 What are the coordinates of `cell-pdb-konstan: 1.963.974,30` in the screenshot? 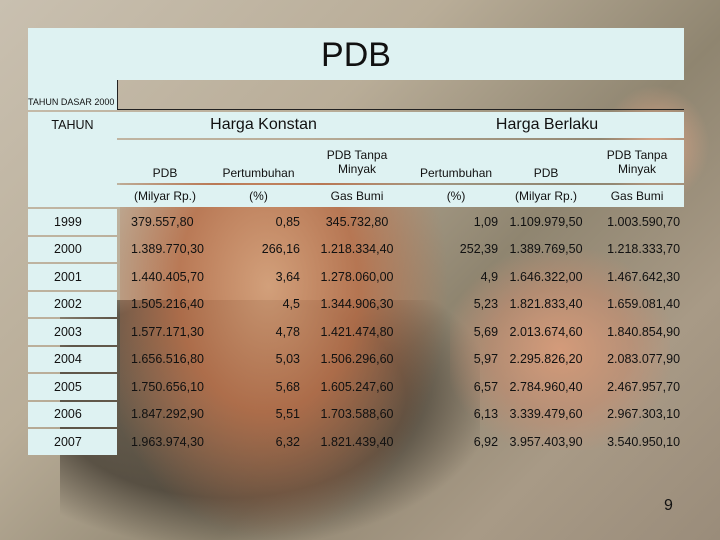 It's located at (167, 441).